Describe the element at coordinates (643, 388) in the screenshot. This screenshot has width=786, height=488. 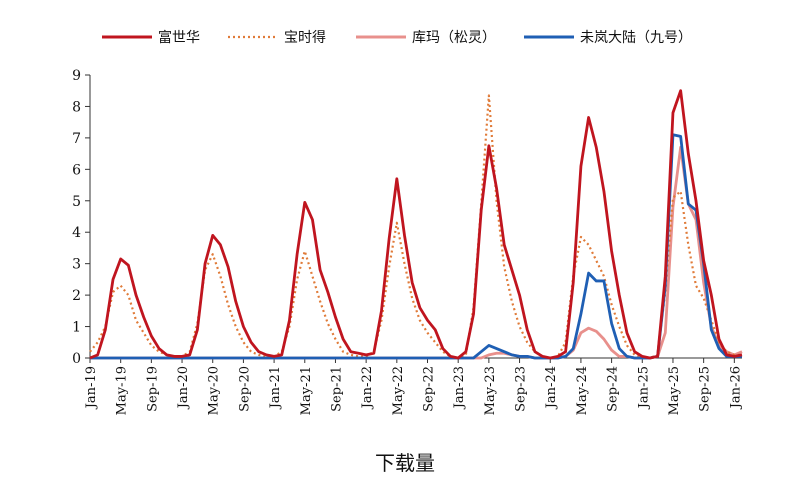
I see `x-tick-label: Jan-25` at that location.